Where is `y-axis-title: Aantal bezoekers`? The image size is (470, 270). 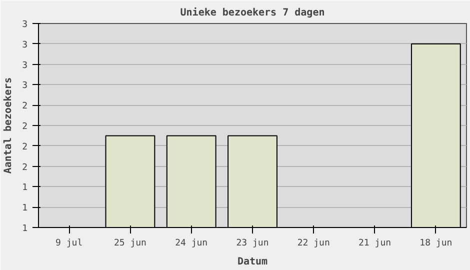
y-axis-title: Aantal bezoekers is located at coordinates (8, 125).